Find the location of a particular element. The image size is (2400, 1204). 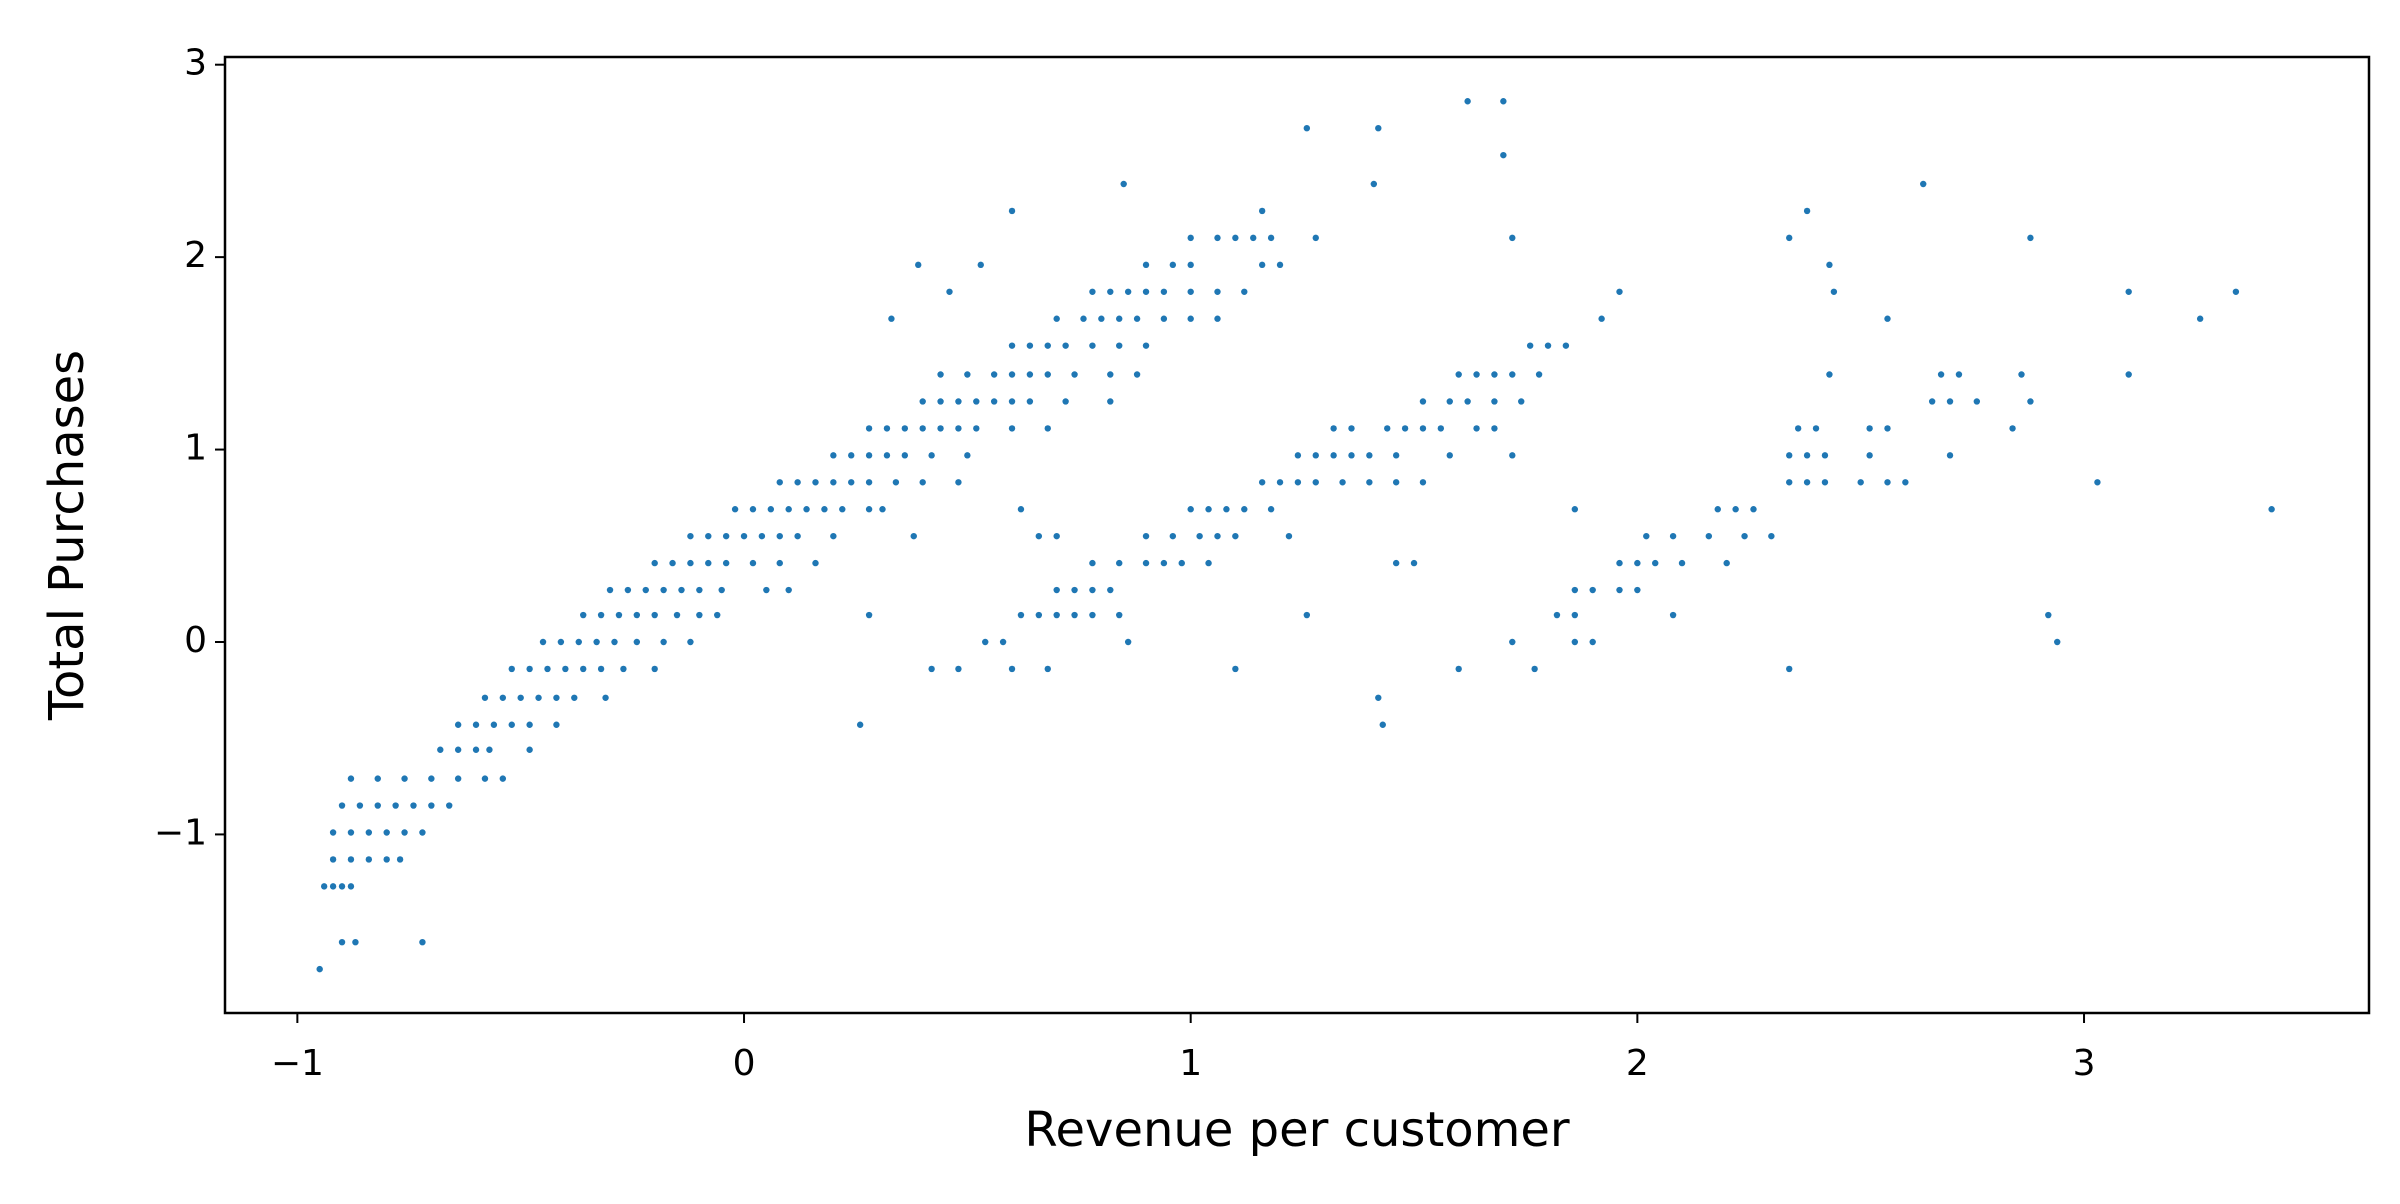

x-tick-label: 3 is located at coordinates (2084, 1063).